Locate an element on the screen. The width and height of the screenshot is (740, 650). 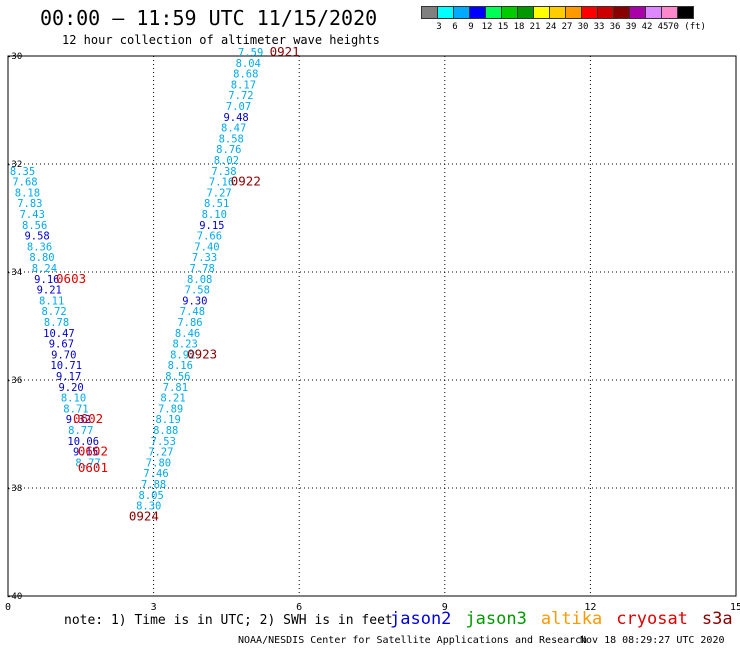
wave-height-label: 7.48 is located at coordinates (192, 312).